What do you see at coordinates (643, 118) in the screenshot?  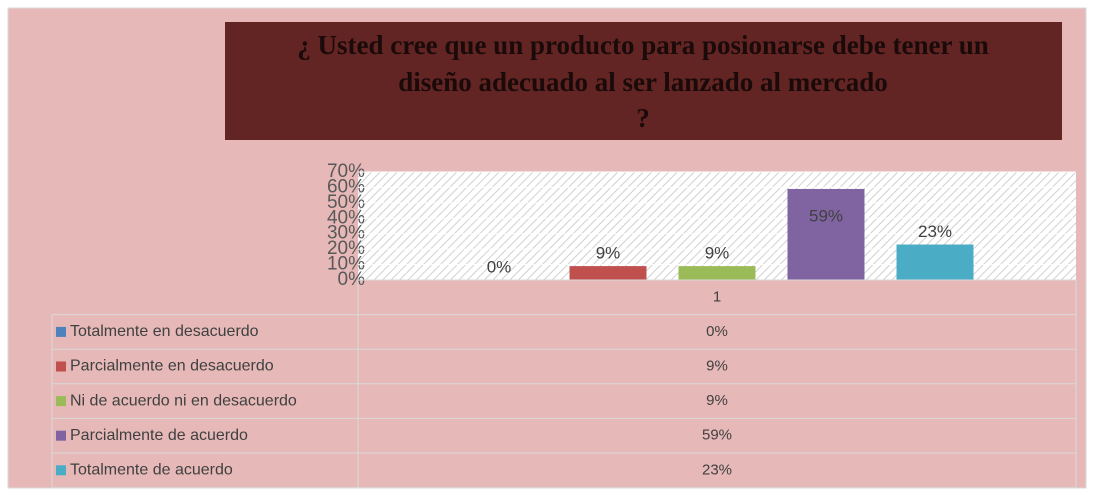 I see `chart-title: ?` at bounding box center [643, 118].